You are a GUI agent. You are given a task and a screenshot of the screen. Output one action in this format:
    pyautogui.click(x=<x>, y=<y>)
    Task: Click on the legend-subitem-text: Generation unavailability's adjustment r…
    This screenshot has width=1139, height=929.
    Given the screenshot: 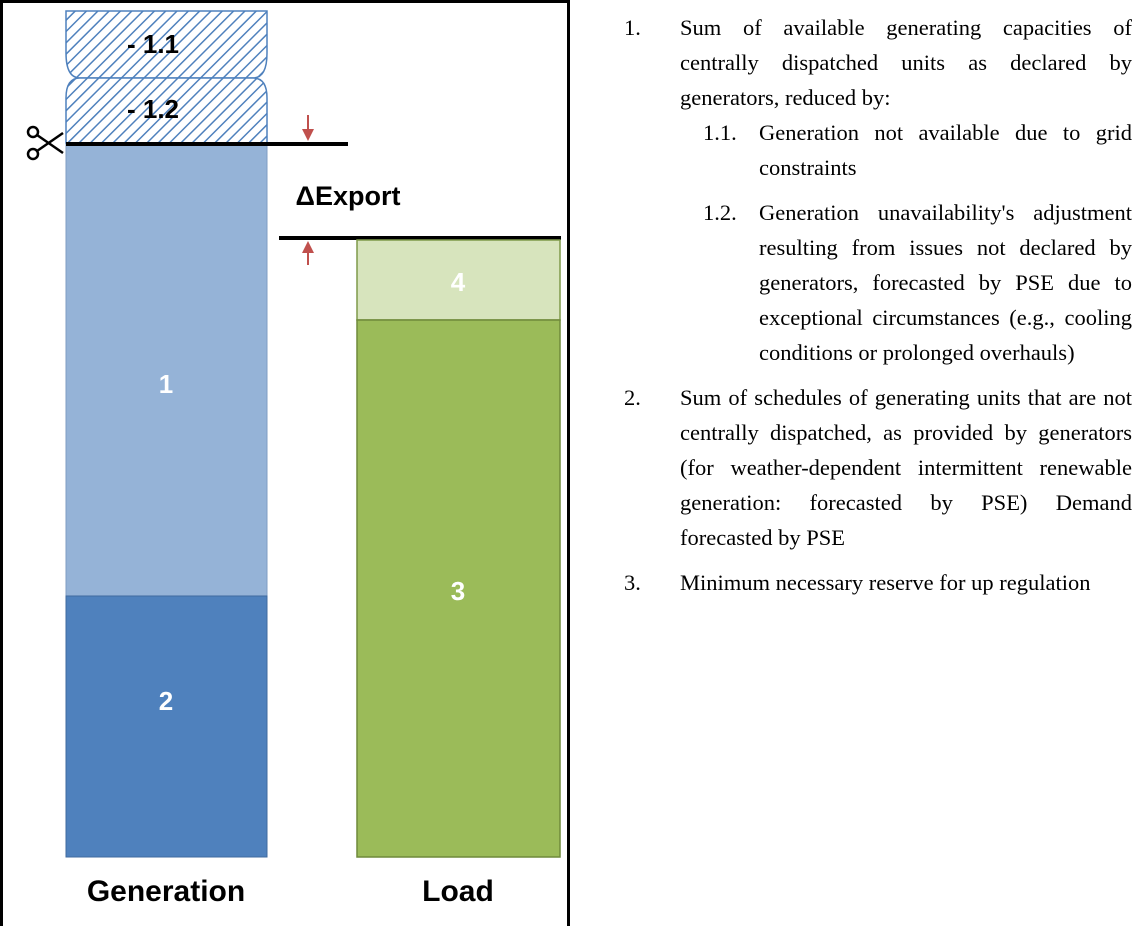 What is the action you would take?
    pyautogui.click(x=945, y=282)
    